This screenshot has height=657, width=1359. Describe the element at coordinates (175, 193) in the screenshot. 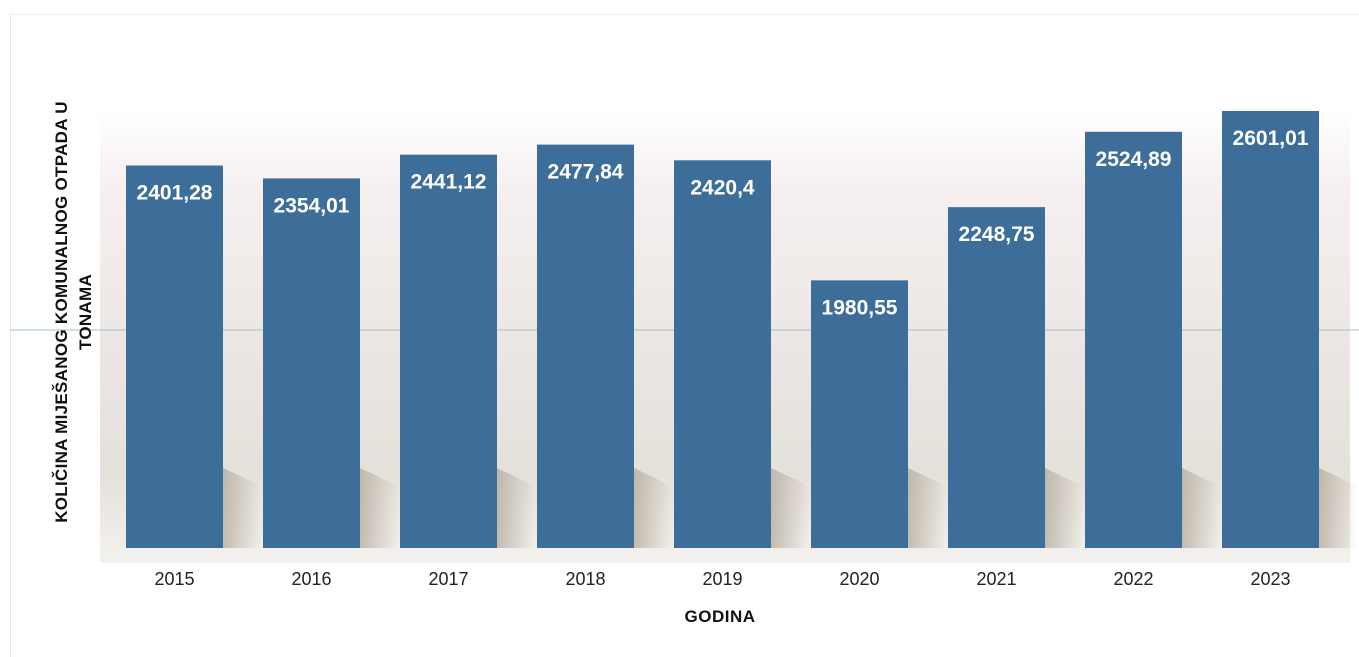

I see `data-label-2015: 2401,28` at that location.